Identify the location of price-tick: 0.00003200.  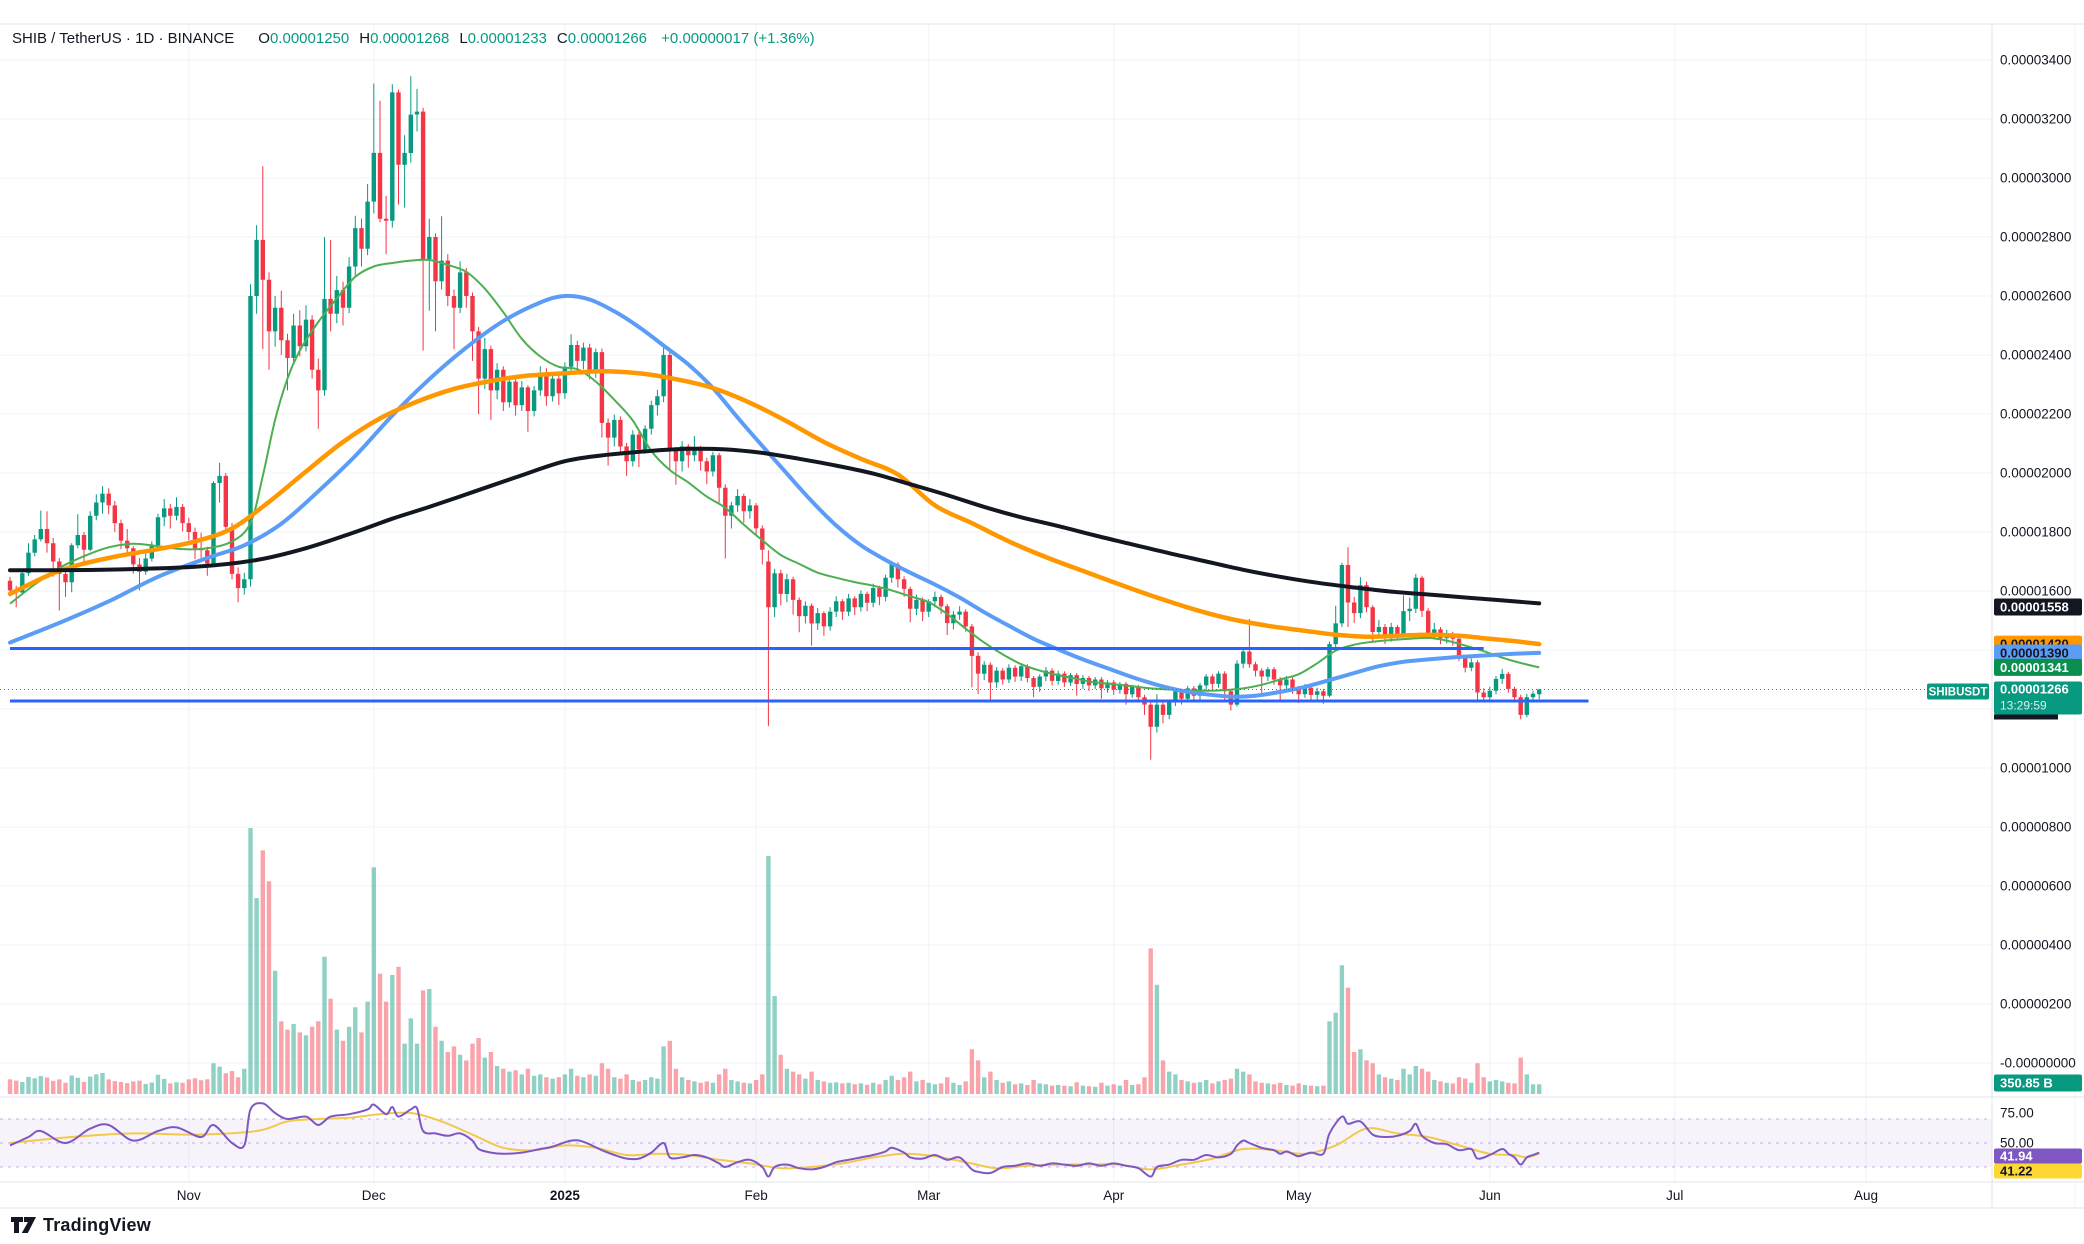
(2035, 119).